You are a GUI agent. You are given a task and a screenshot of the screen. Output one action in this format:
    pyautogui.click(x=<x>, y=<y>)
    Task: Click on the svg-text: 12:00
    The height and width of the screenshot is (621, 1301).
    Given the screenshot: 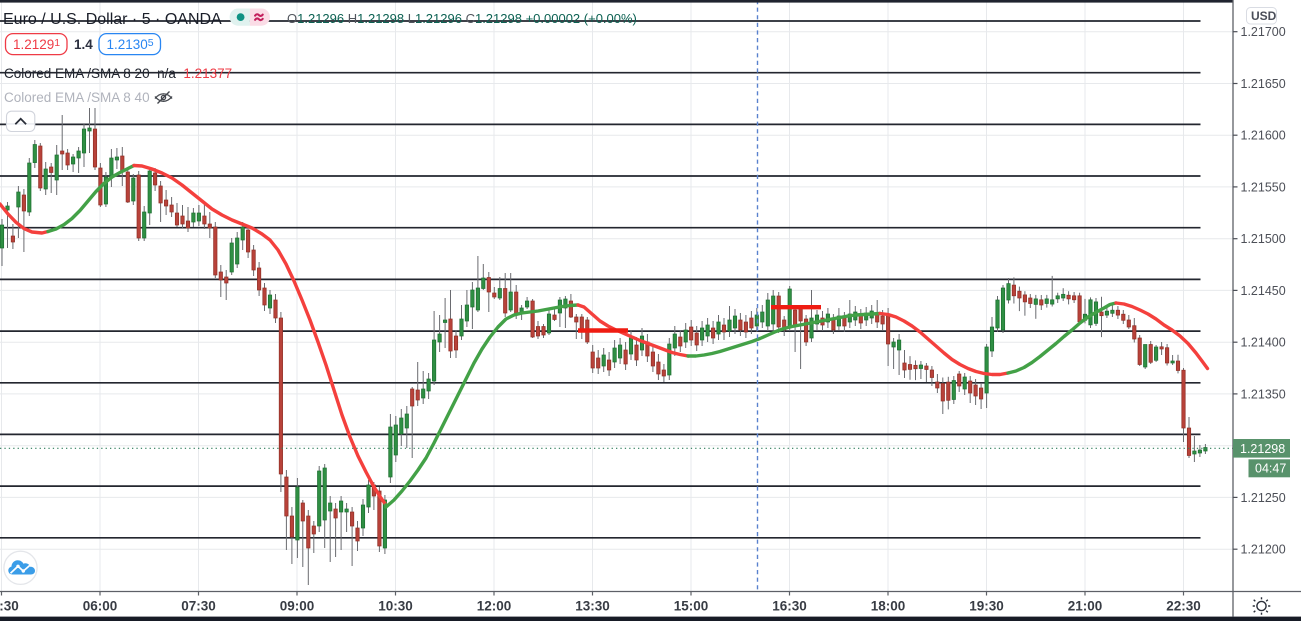 What is the action you would take?
    pyautogui.click(x=494, y=606)
    